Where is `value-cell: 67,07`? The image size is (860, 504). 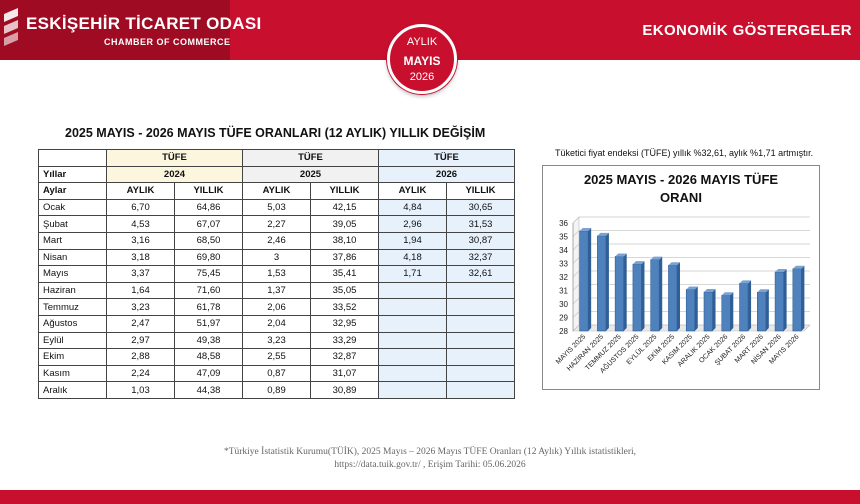
value-cell: 67,07 is located at coordinates (208, 224).